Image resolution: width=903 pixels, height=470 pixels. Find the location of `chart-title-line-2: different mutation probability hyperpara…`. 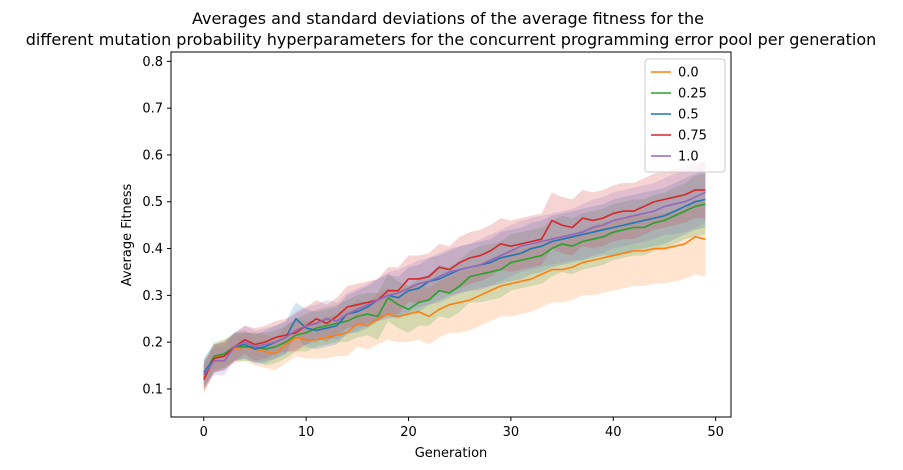

chart-title-line-2: different mutation probability hyperpara… is located at coordinates (451, 39).